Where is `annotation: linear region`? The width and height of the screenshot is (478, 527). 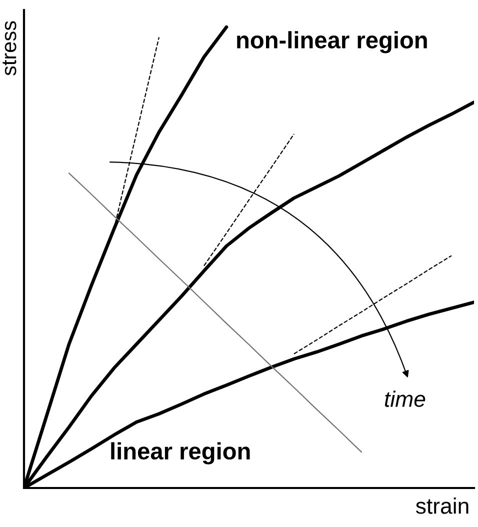
annotation: linear region is located at coordinates (180, 453).